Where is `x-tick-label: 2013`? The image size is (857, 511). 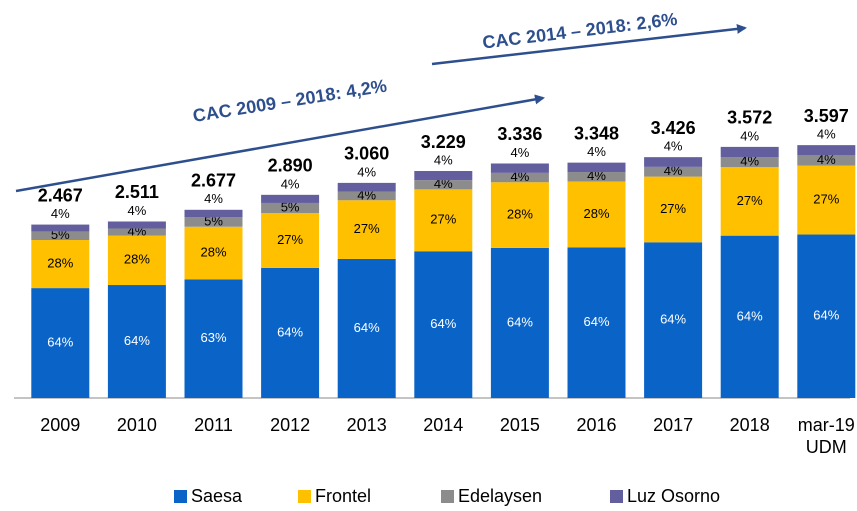
x-tick-label: 2013 is located at coordinates (366, 425).